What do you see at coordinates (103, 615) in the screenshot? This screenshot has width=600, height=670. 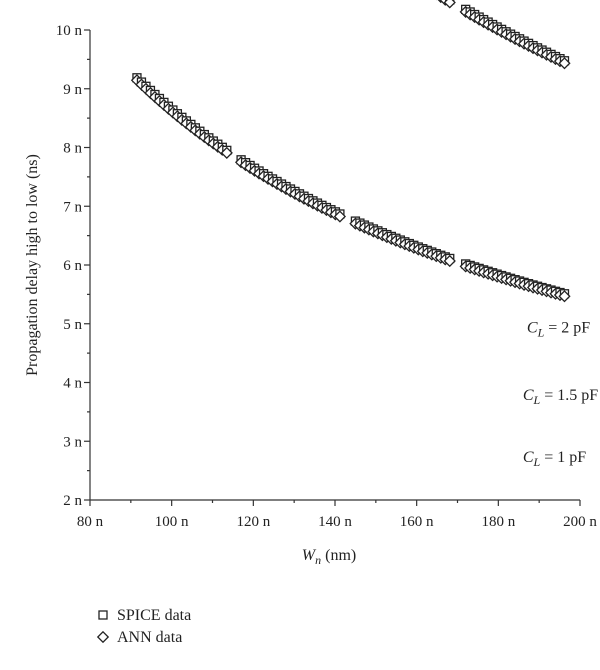 I see `legend-square-marker` at bounding box center [103, 615].